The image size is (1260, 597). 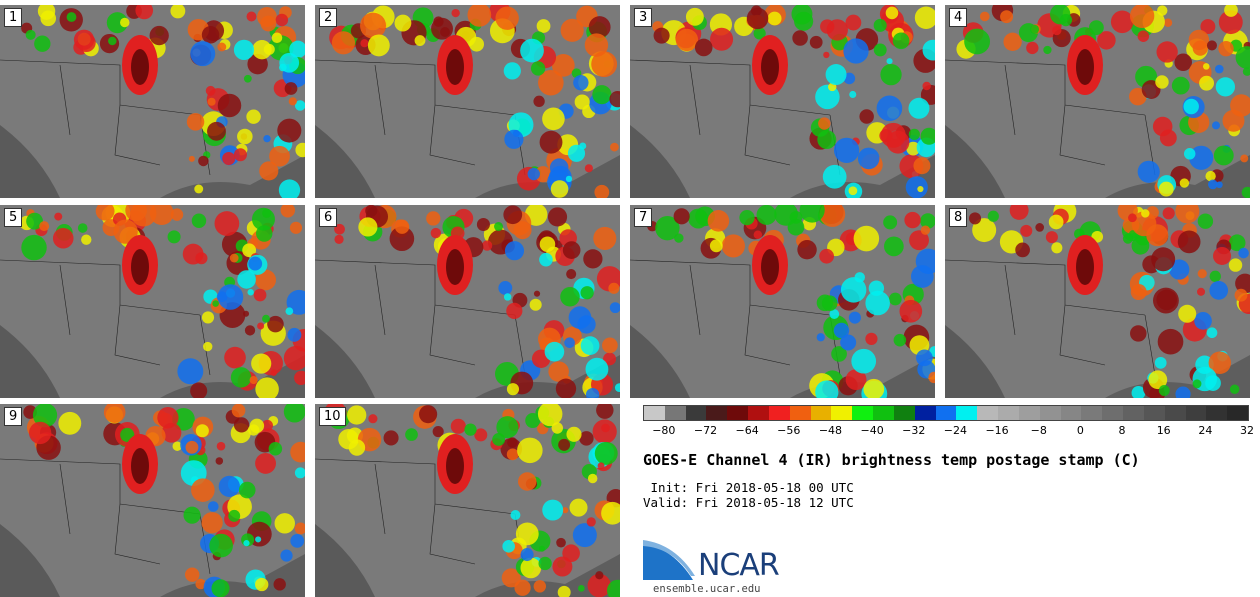 I want to click on website-url: ensemble.ucar.edu, so click(x=707, y=589).